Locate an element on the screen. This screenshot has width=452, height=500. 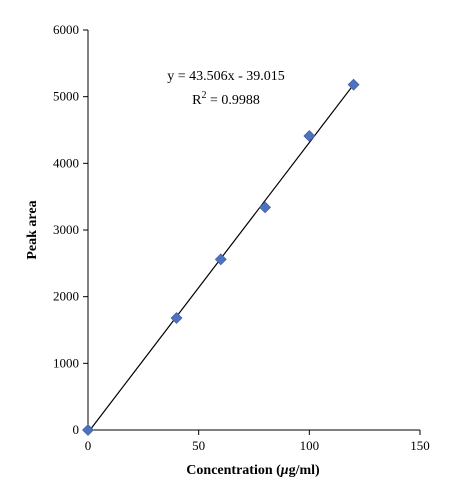
r-squared-label: R2 = 0.9988 is located at coordinates (226, 99).